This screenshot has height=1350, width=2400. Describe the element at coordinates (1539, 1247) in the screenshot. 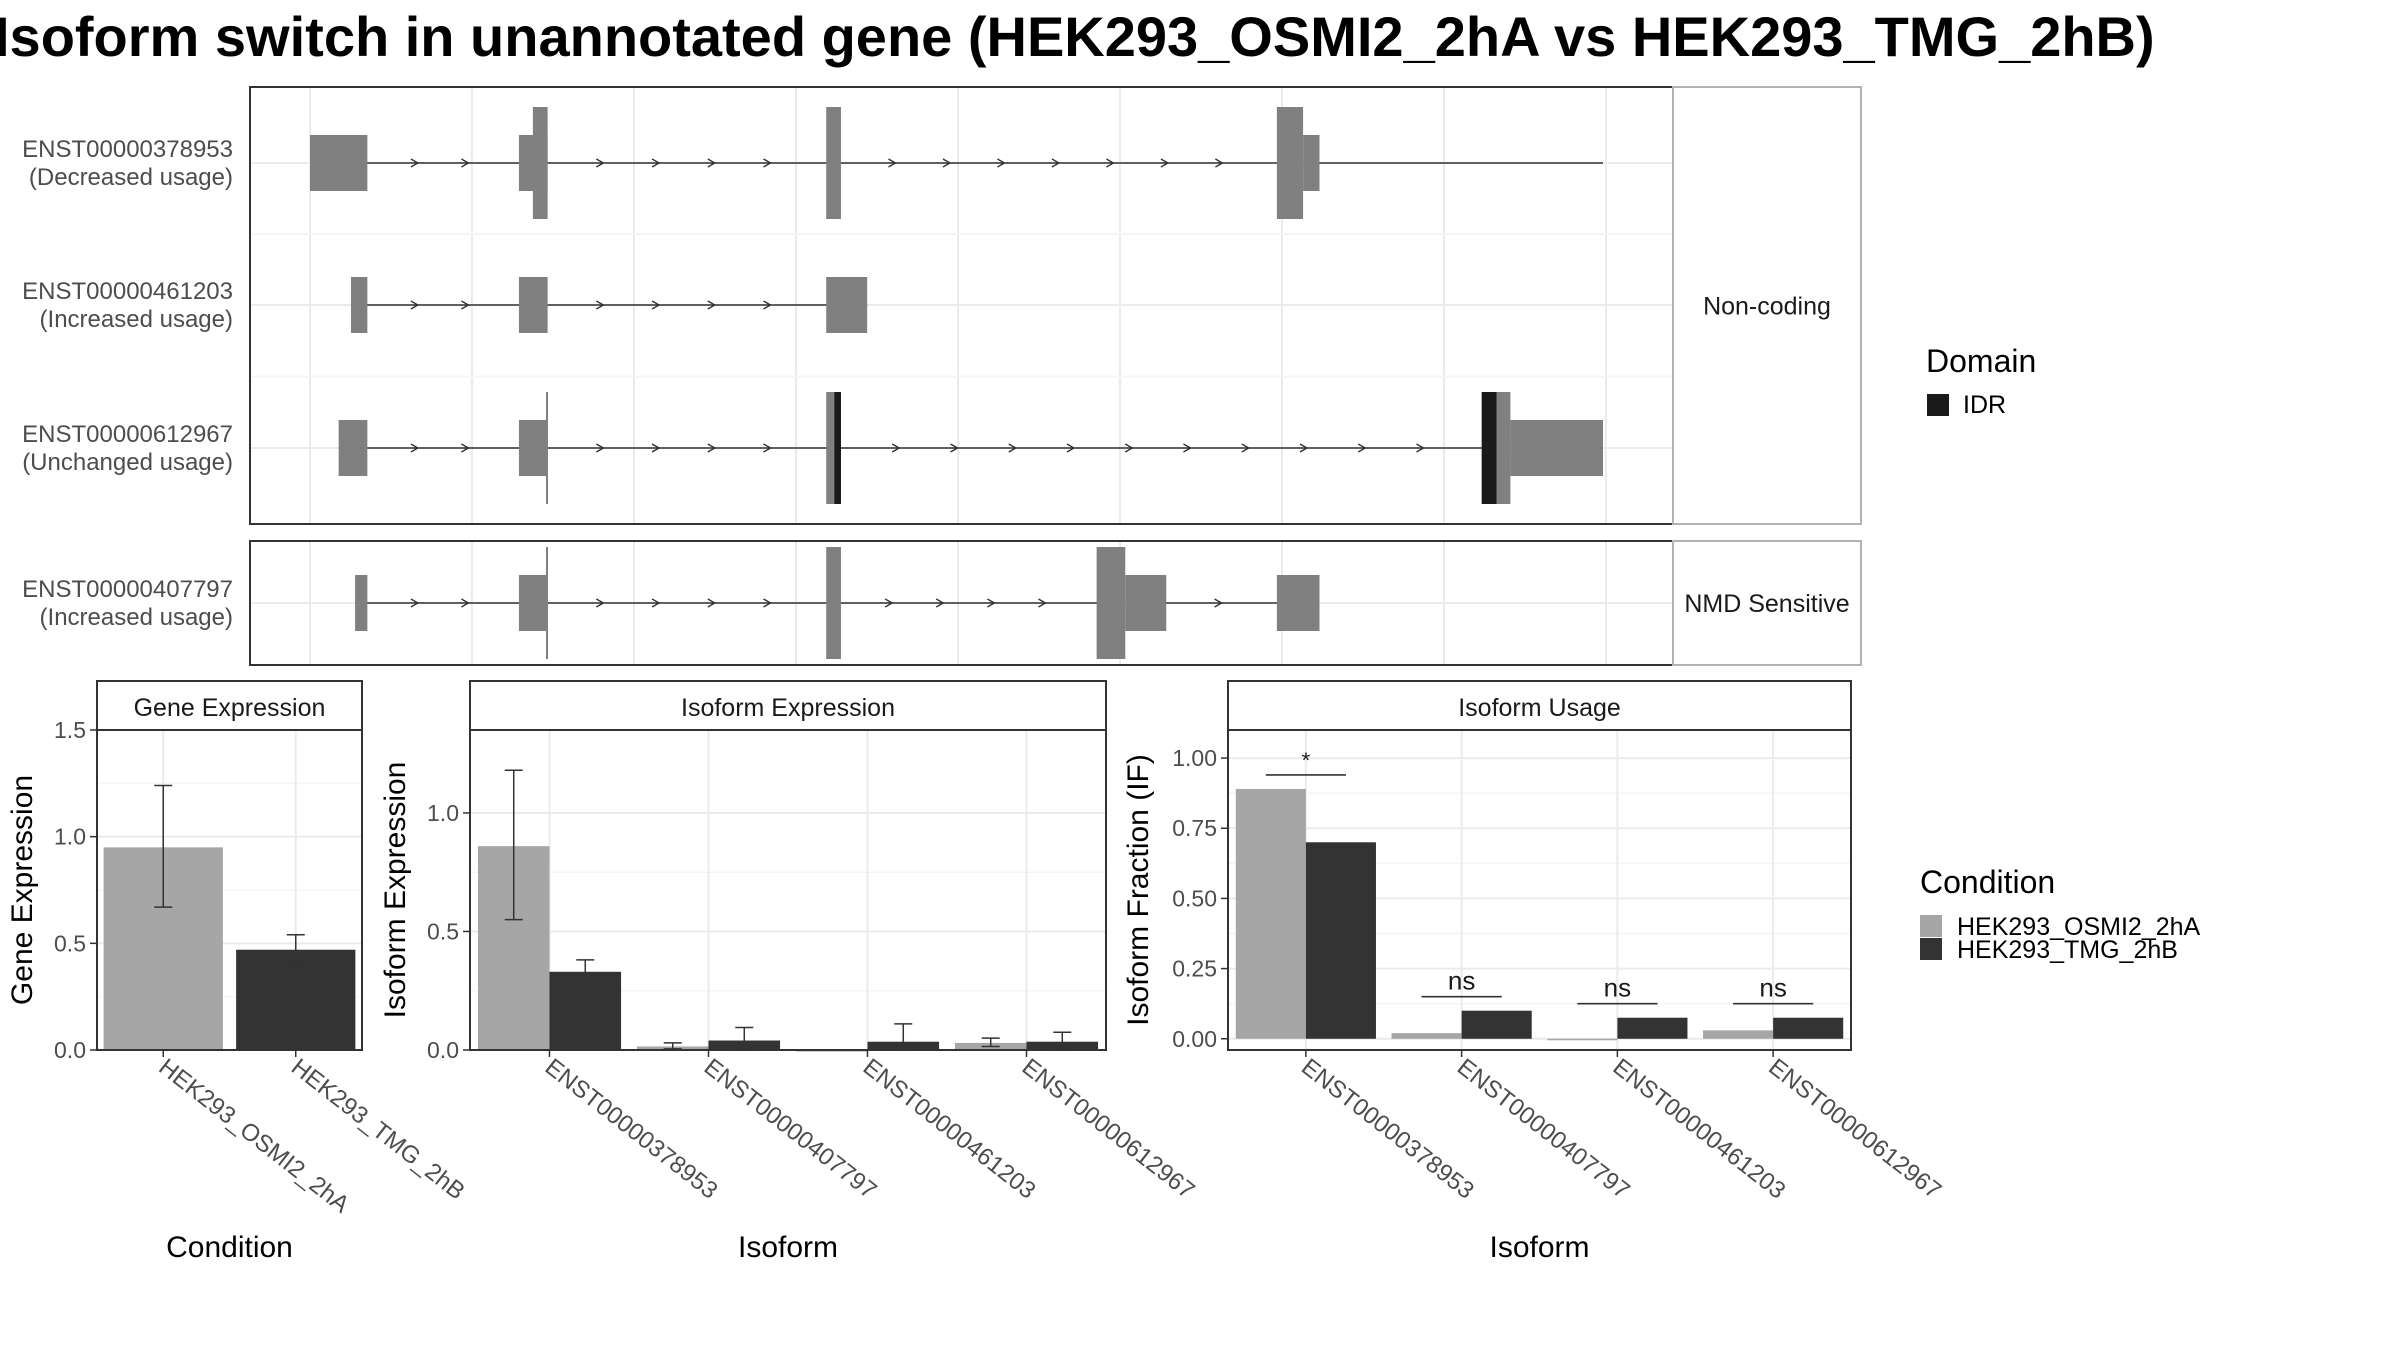

I see `x-axis-title: Isoform` at that location.